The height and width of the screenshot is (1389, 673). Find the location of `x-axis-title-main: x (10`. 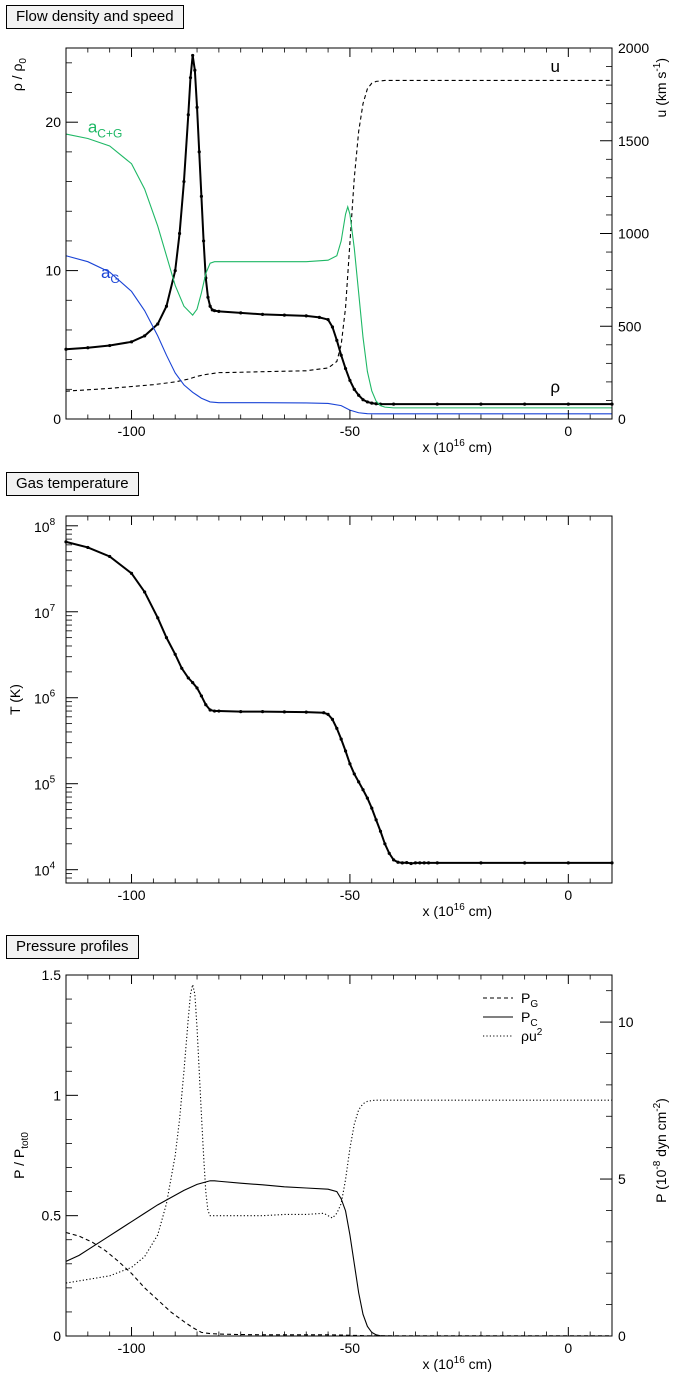

x-axis-title-main: x (10 is located at coordinates (438, 911).